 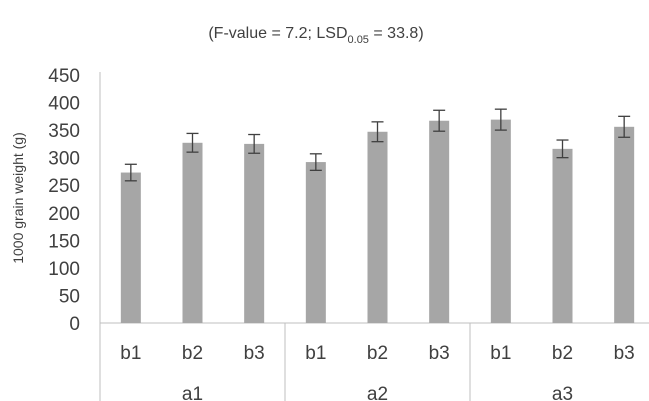 What do you see at coordinates (64, 269) in the screenshot?
I see `y-tick-label: 100` at bounding box center [64, 269].